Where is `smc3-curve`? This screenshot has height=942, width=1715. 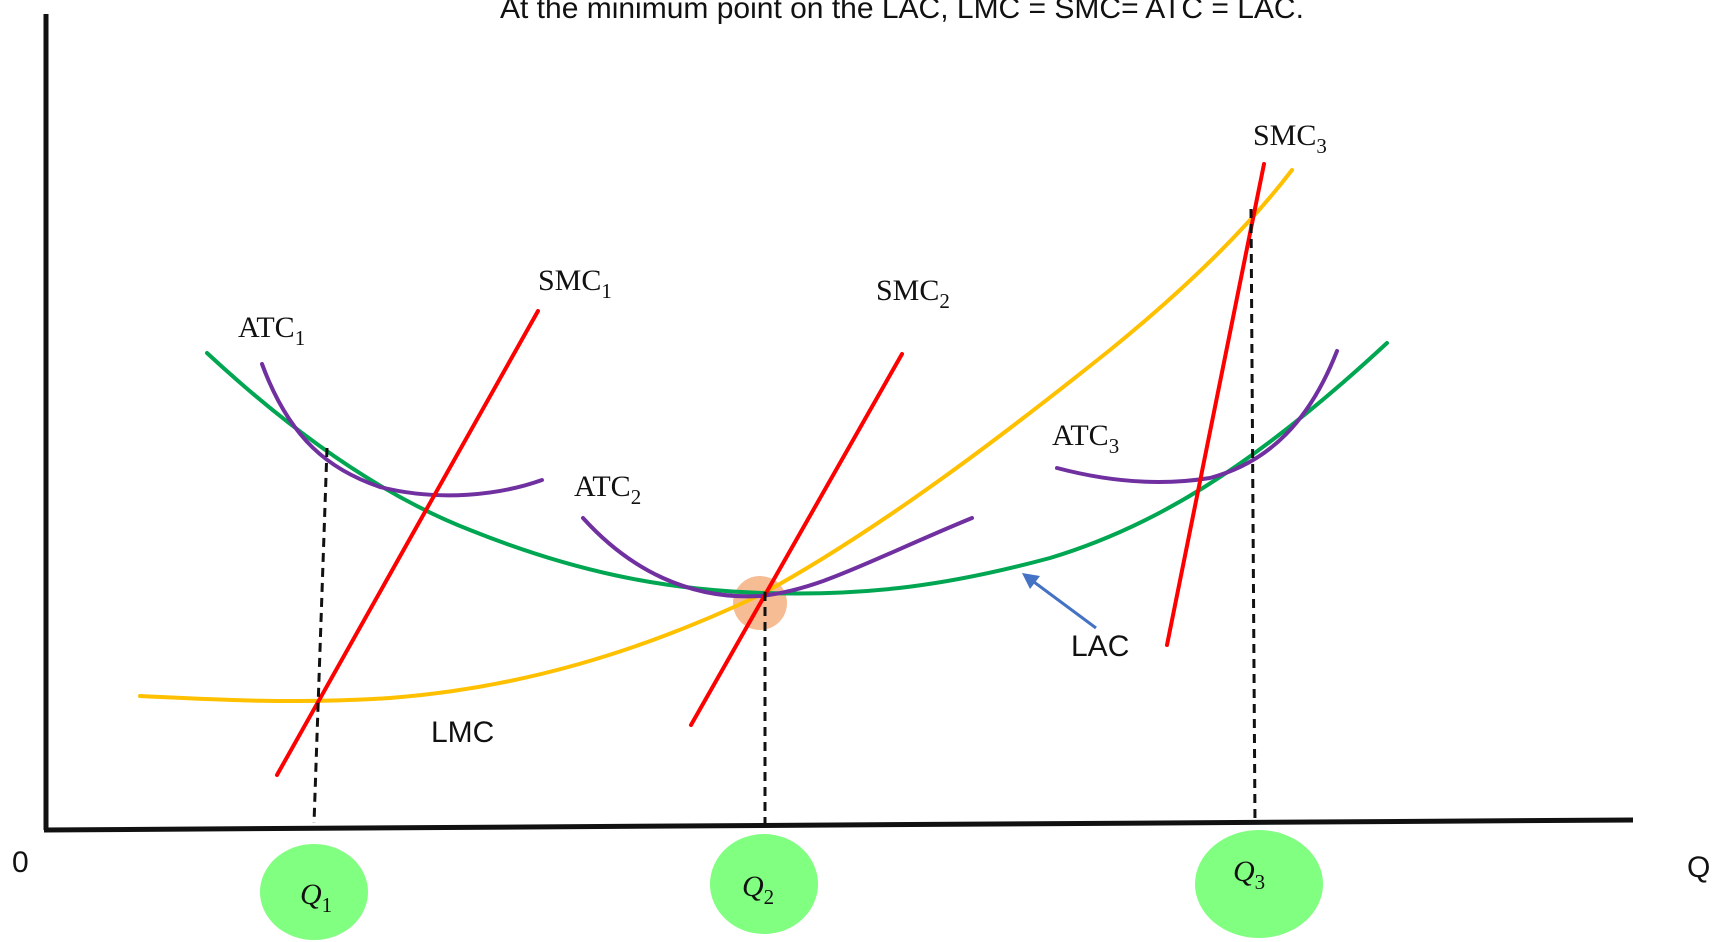
smc3-curve is located at coordinates (1215, 404).